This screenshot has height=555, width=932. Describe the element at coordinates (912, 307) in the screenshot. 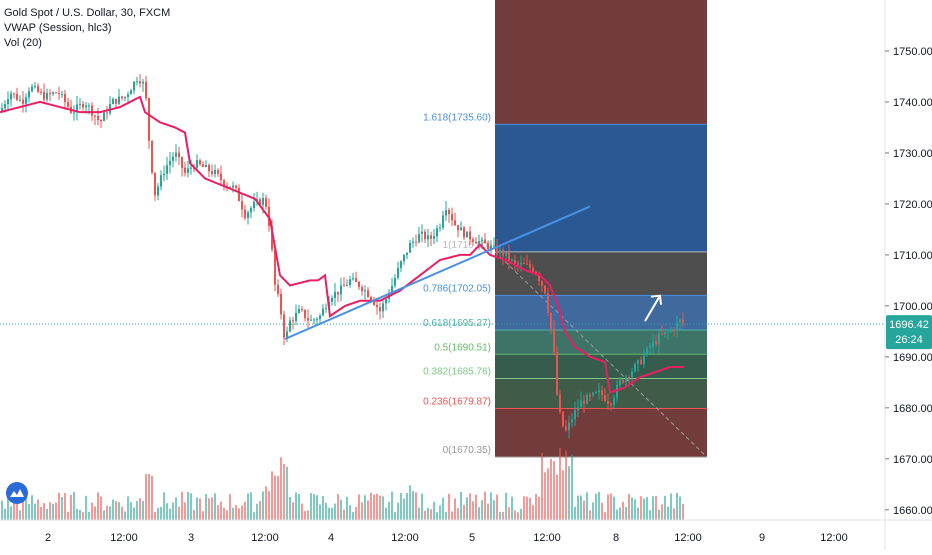

I see `price-tick-label: 1700.00` at that location.